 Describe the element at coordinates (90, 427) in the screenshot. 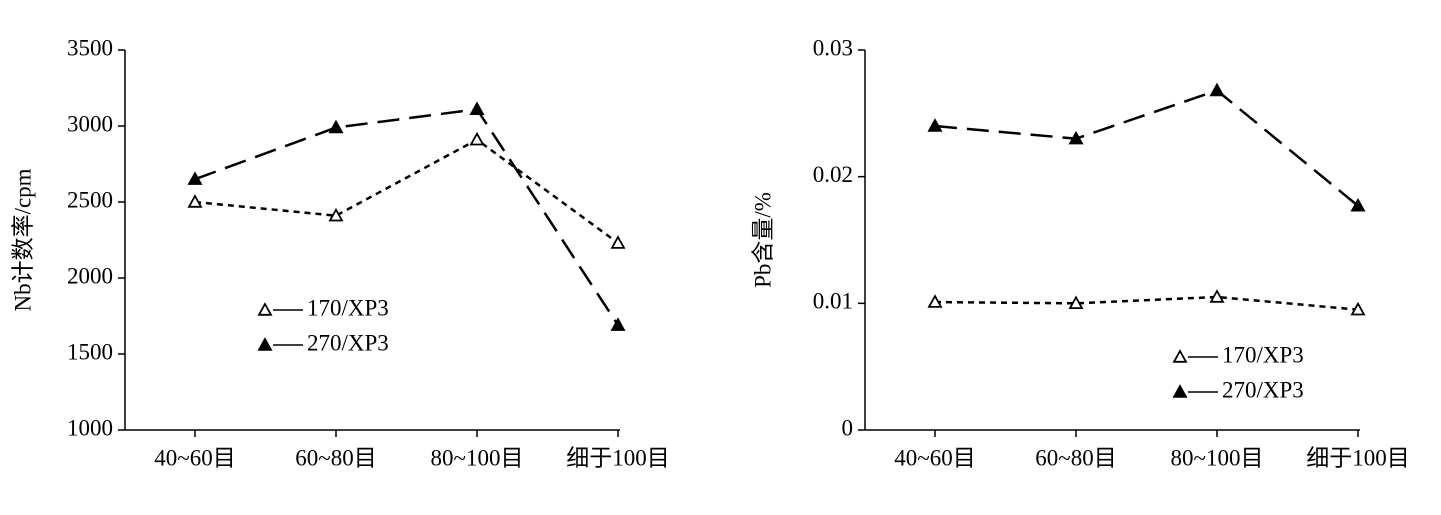

I see `y-tick-label: 1000` at that location.